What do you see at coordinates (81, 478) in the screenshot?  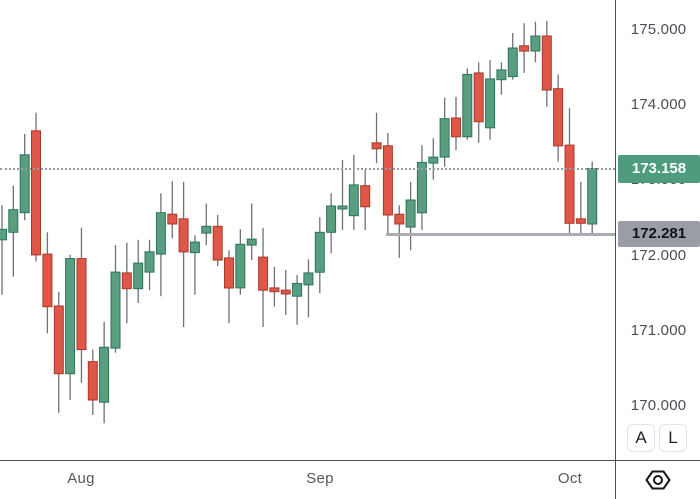 I see `time-tick-label: Aug` at bounding box center [81, 478].